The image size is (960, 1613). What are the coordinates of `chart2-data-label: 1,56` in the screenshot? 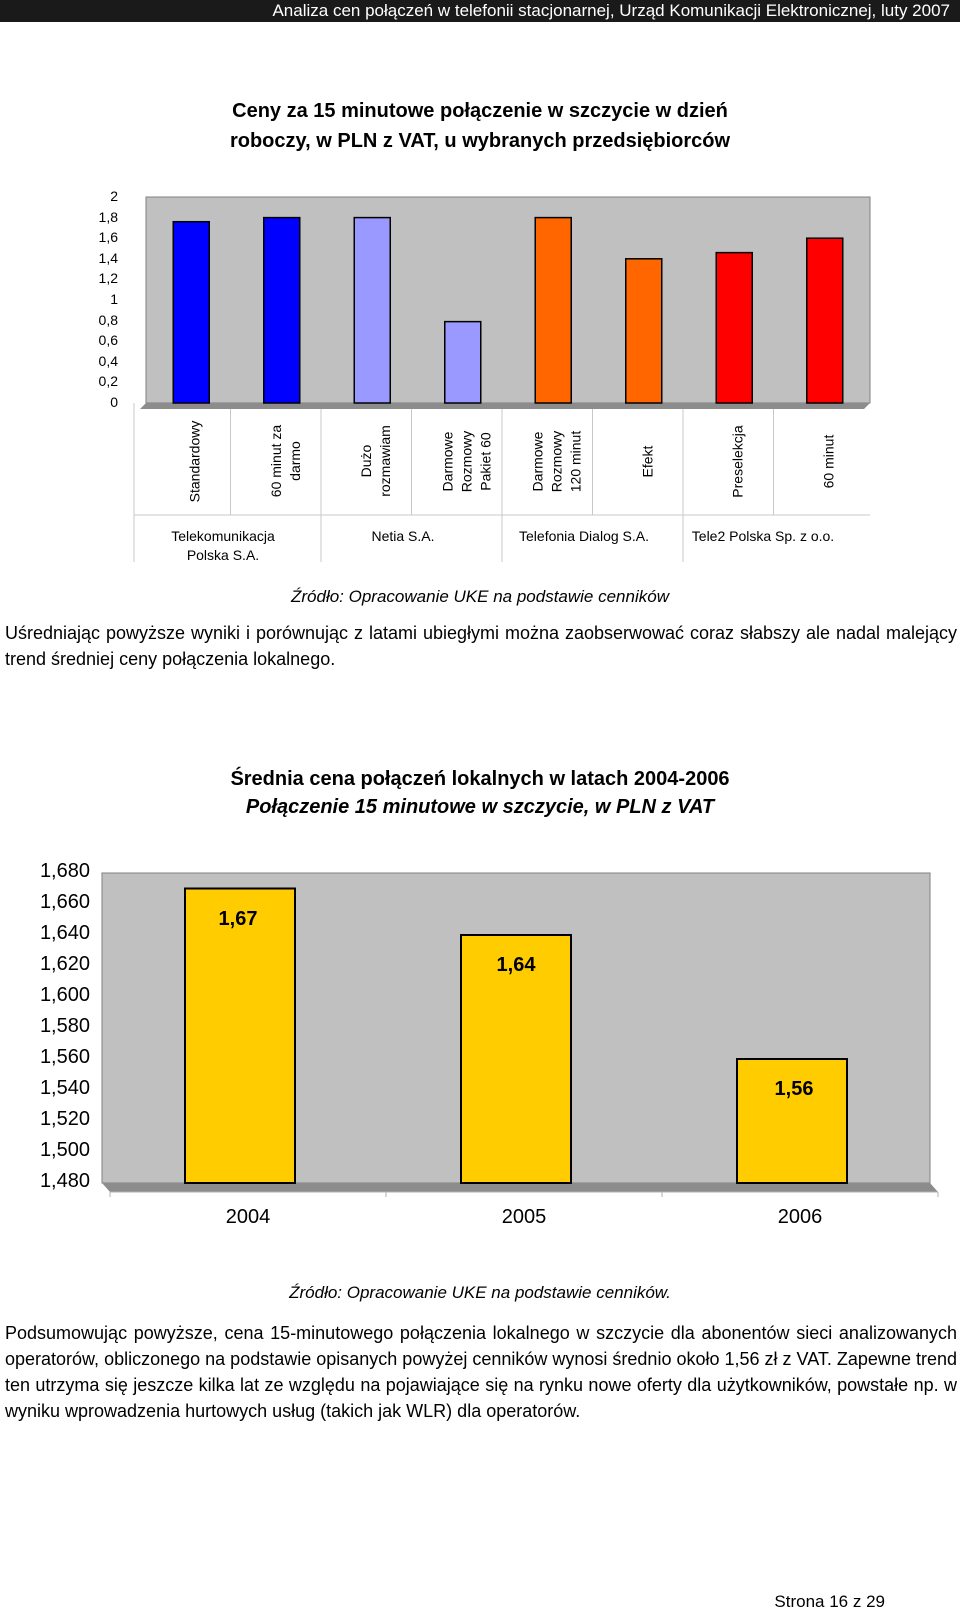 It's located at (794, 1089).